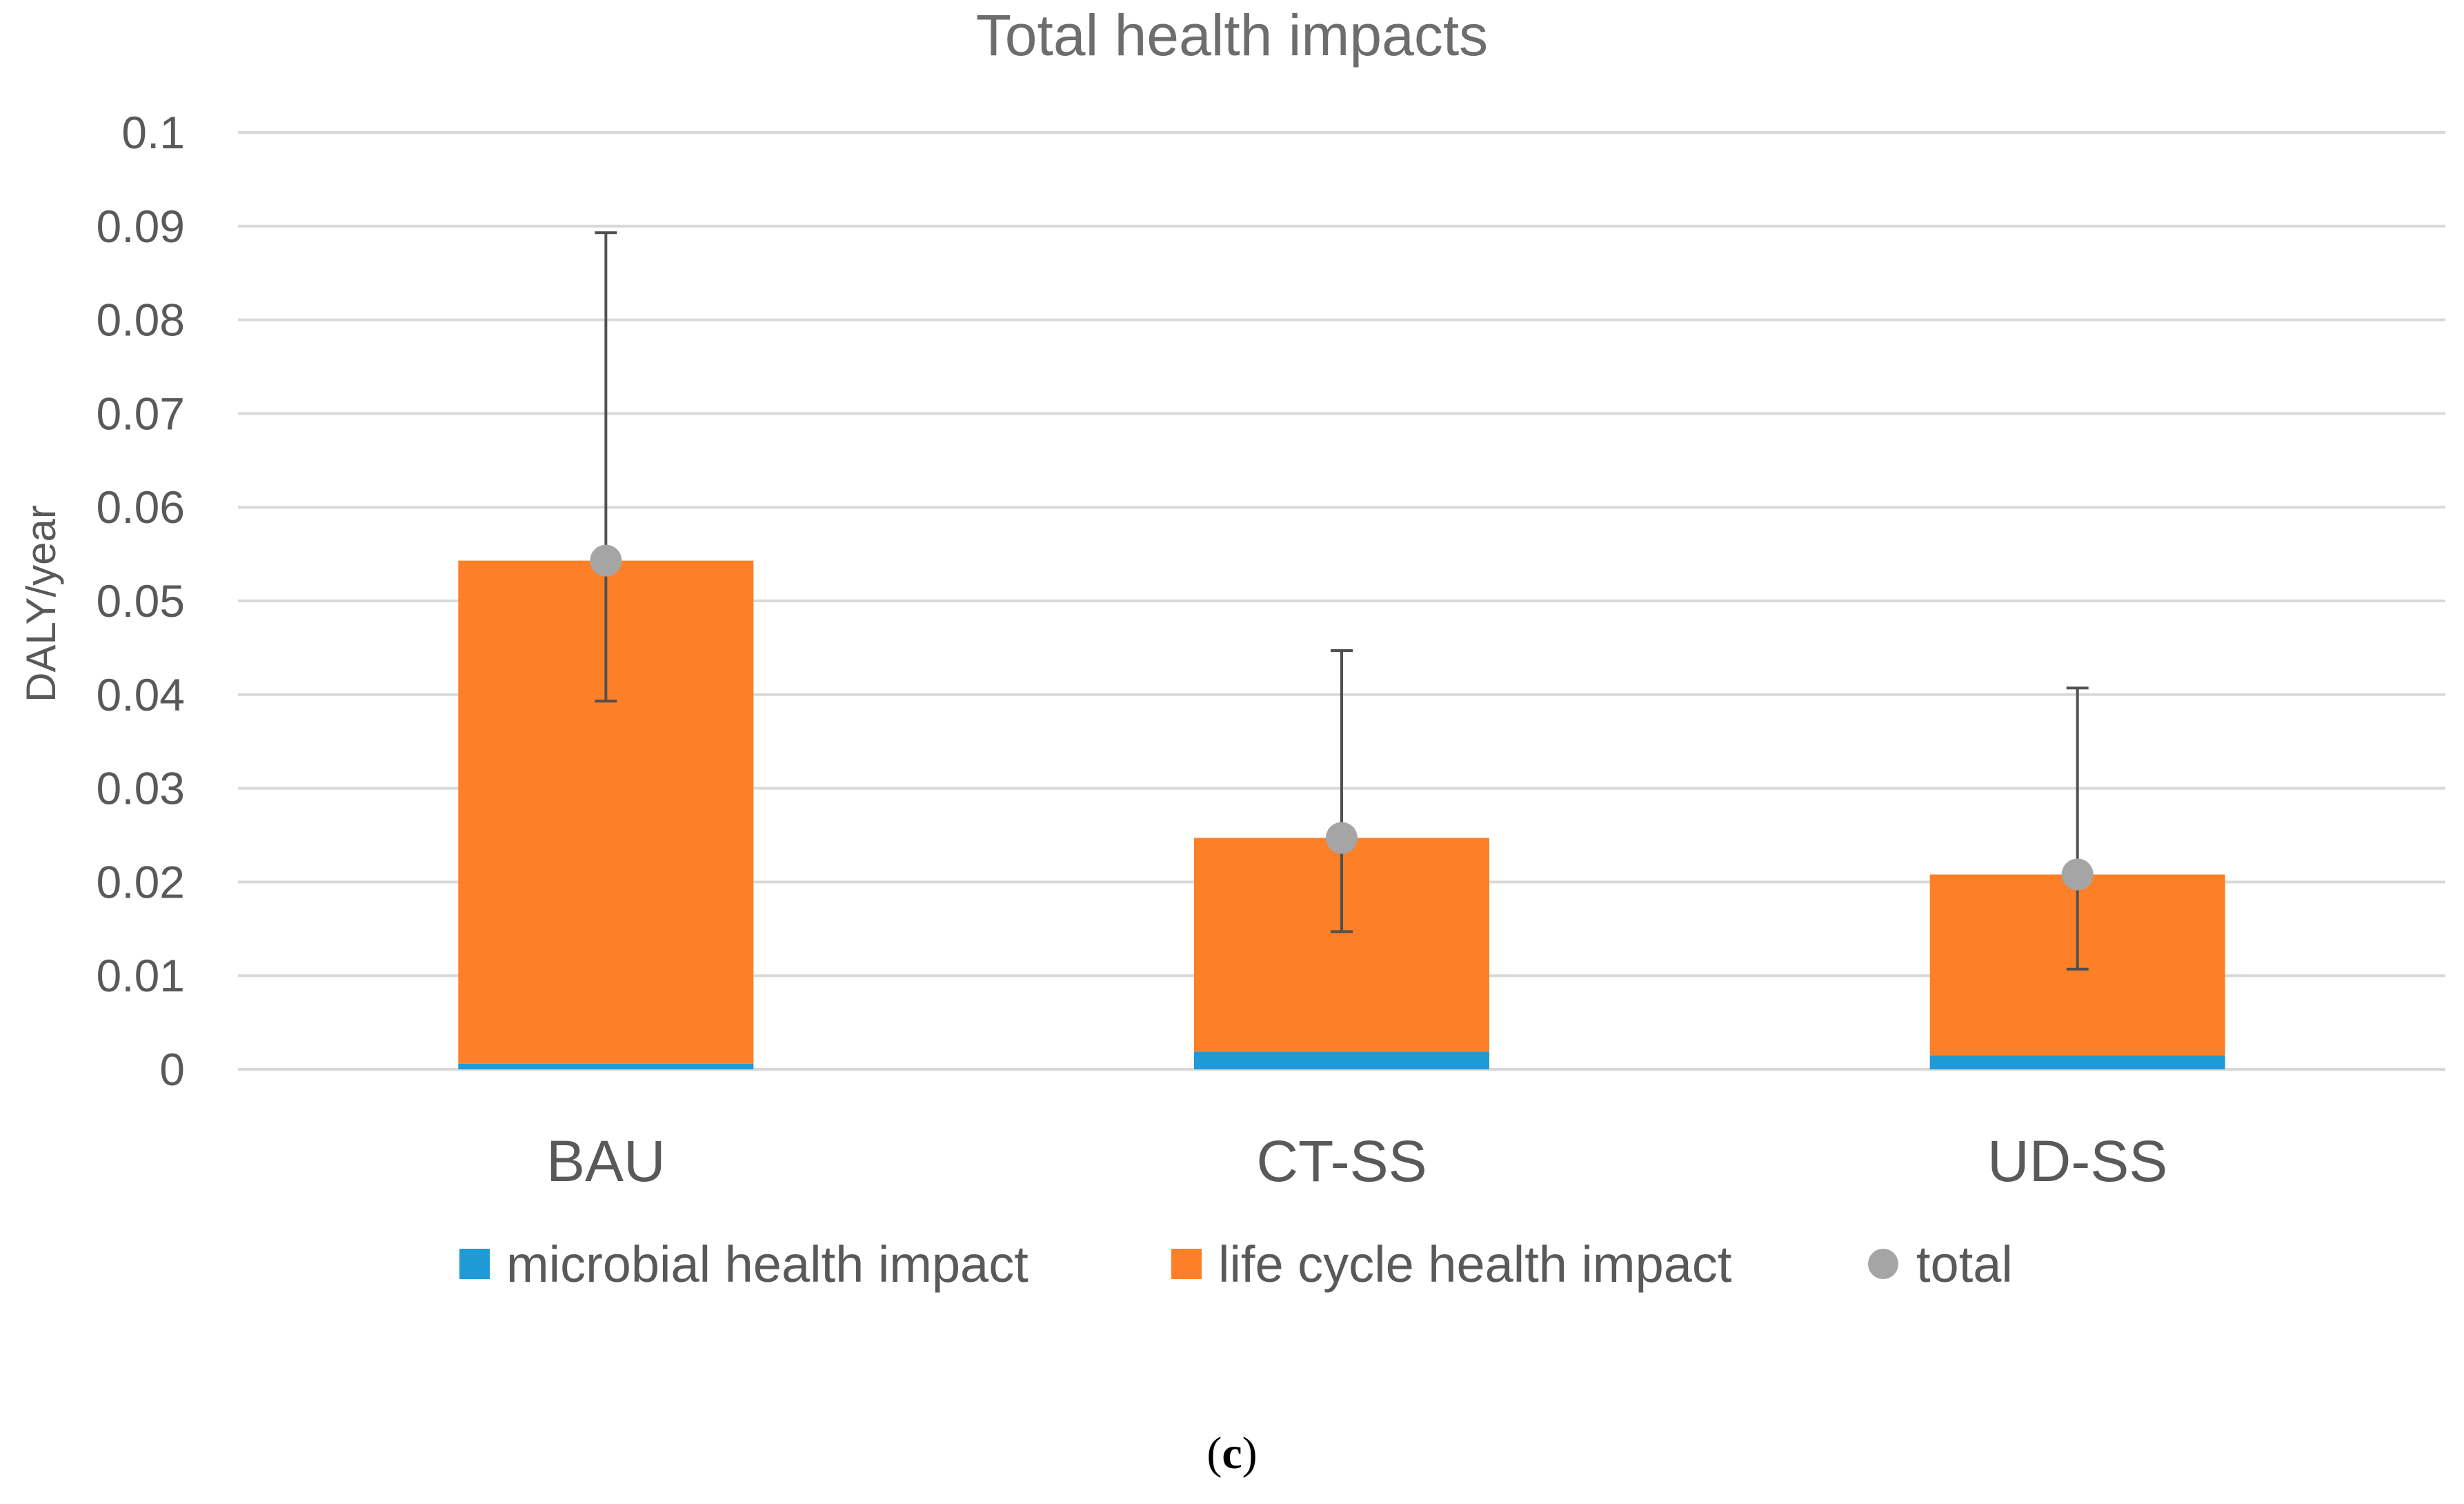 The height and width of the screenshot is (1504, 2464). What do you see at coordinates (1341, 1161) in the screenshot?
I see `x-tick-label: CT-SS` at bounding box center [1341, 1161].